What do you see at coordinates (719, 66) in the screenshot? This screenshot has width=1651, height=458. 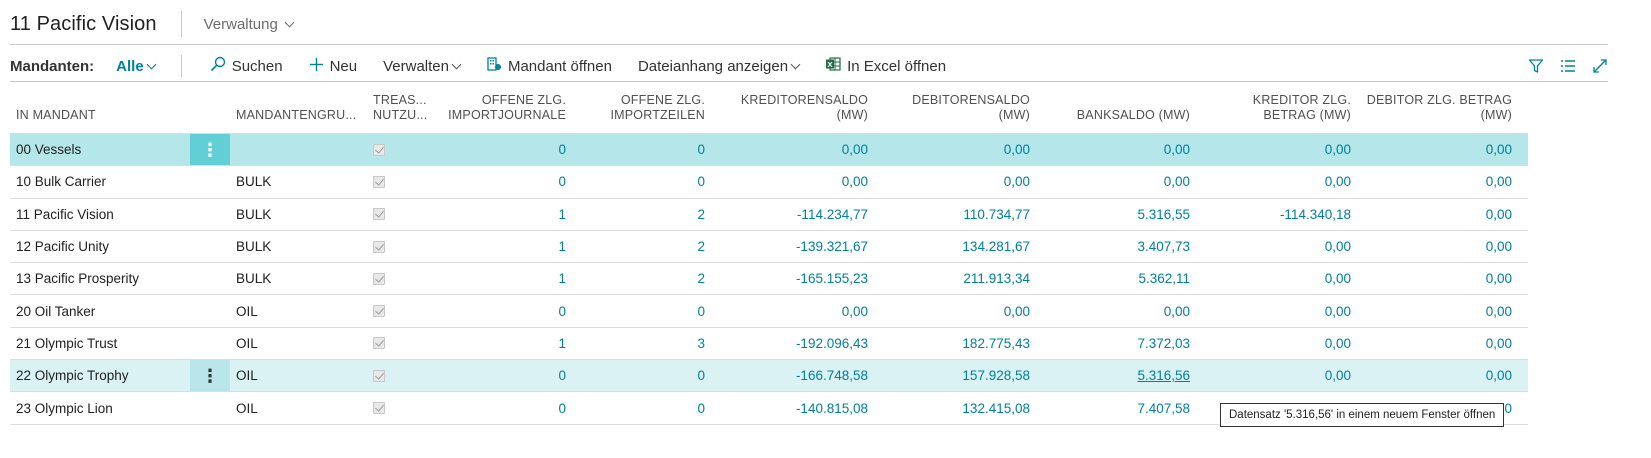 I see `attachment-menu: Dateianhang anzeigen` at bounding box center [719, 66].